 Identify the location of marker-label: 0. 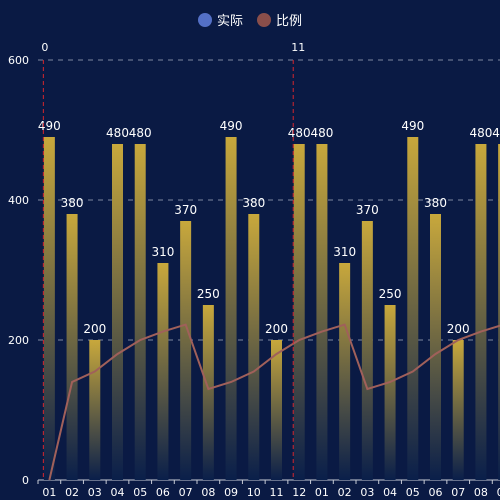
(44, 47).